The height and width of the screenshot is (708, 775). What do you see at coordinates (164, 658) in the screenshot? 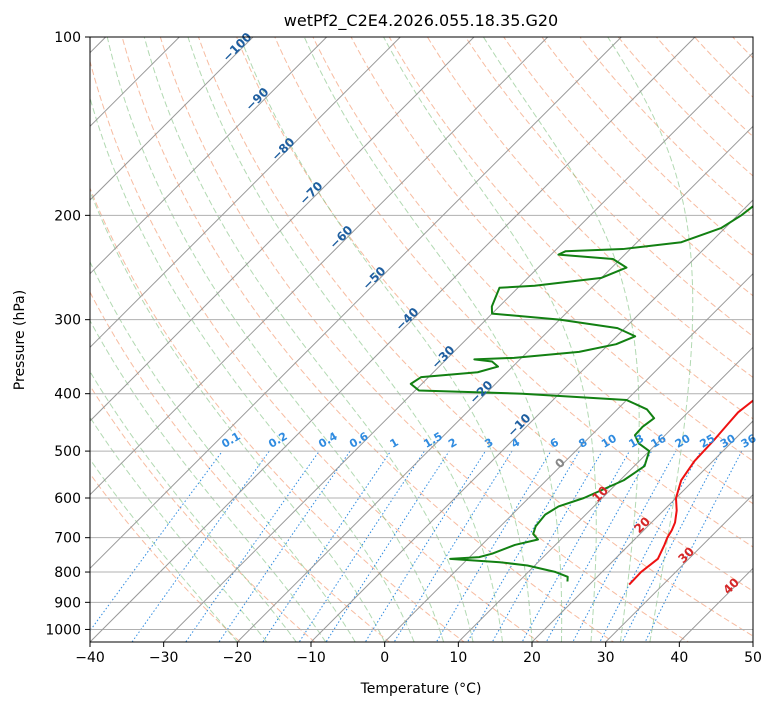
I see `x-tick-label: −30` at bounding box center [164, 658].